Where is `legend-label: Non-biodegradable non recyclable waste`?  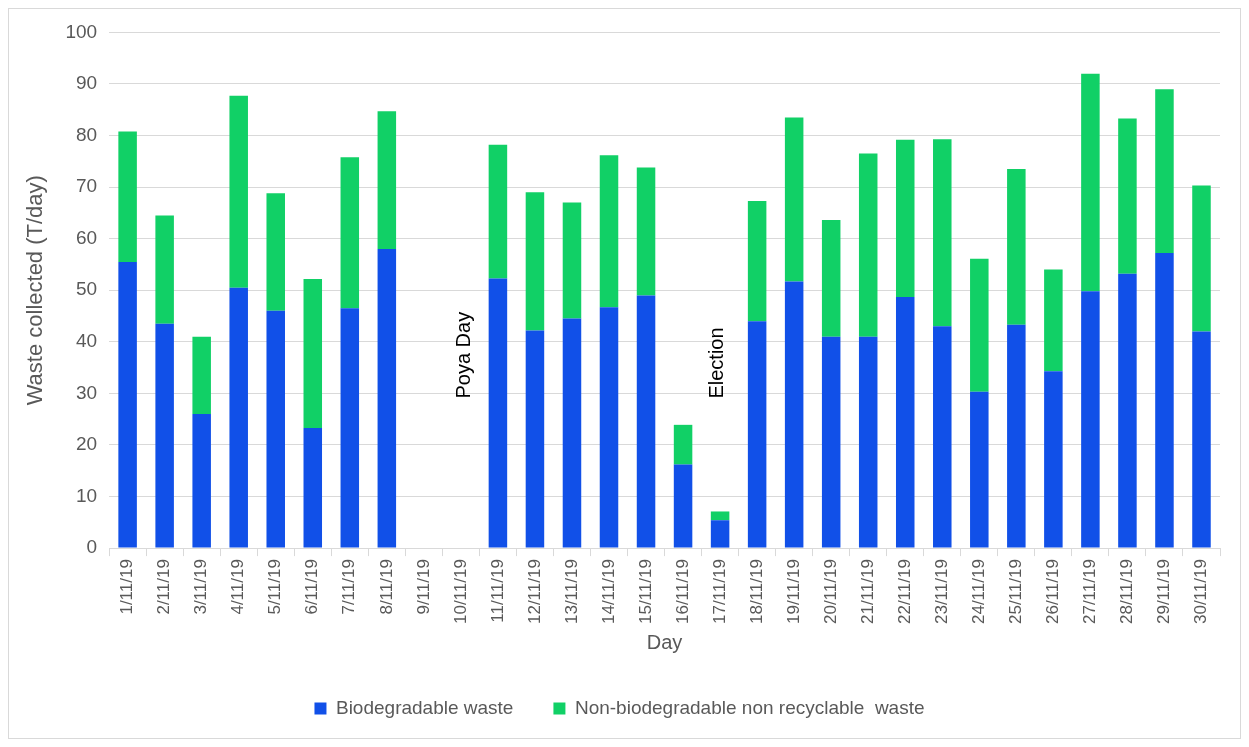 legend-label: Non-biodegradable non recyclable waste is located at coordinates (749, 707).